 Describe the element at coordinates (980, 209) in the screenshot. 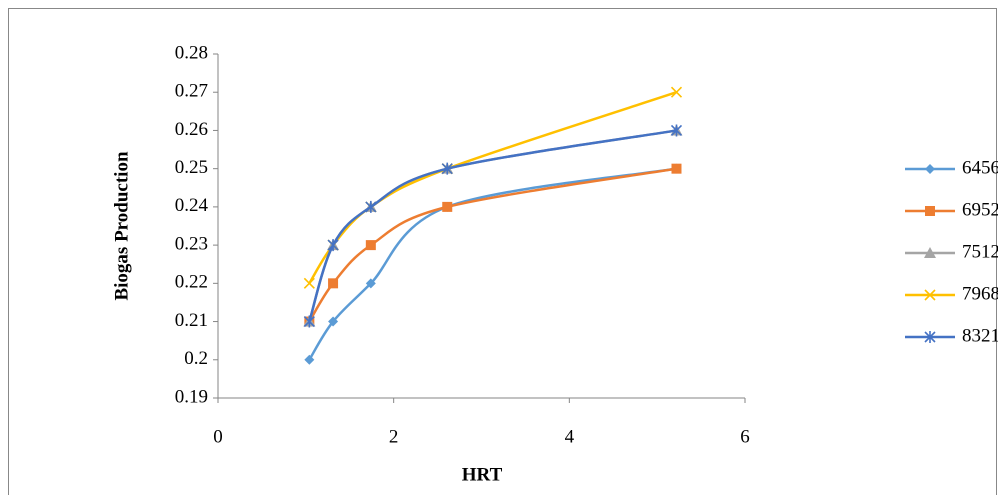

I see `legend-label: 6952` at that location.